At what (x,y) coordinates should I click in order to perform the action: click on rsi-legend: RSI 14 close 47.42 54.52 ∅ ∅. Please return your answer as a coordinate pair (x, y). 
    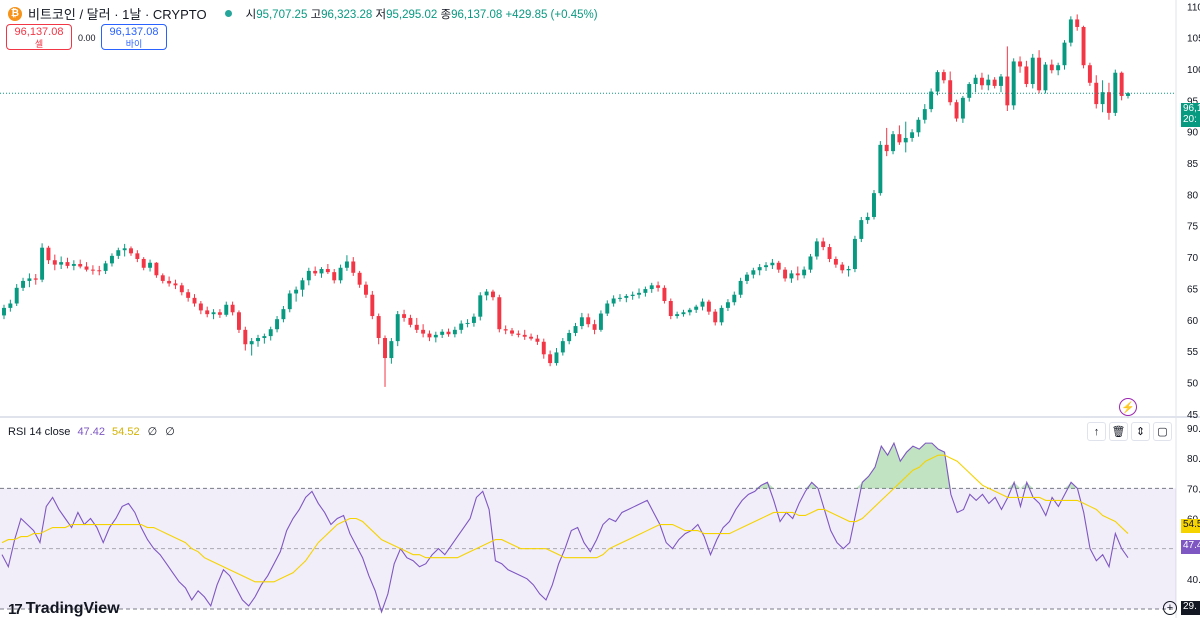
    Looking at the image, I should click on (91, 431).